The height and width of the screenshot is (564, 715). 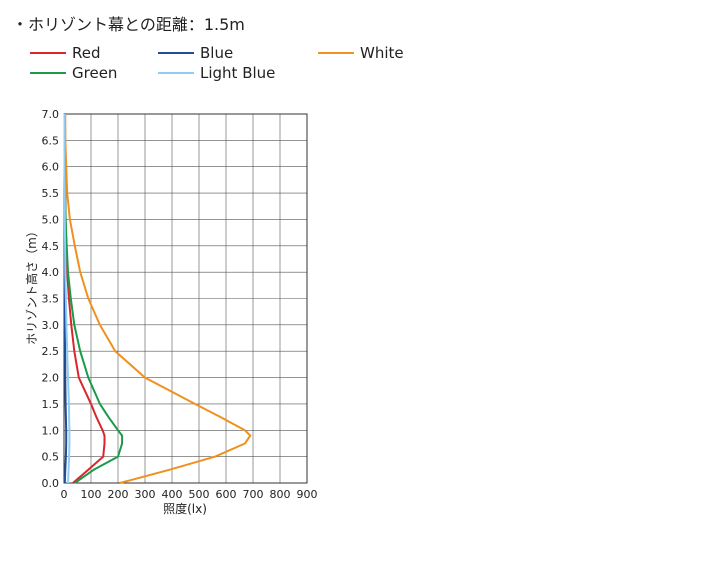 What do you see at coordinates (64, 494) in the screenshot?
I see `x-tick-label: 0` at bounding box center [64, 494].